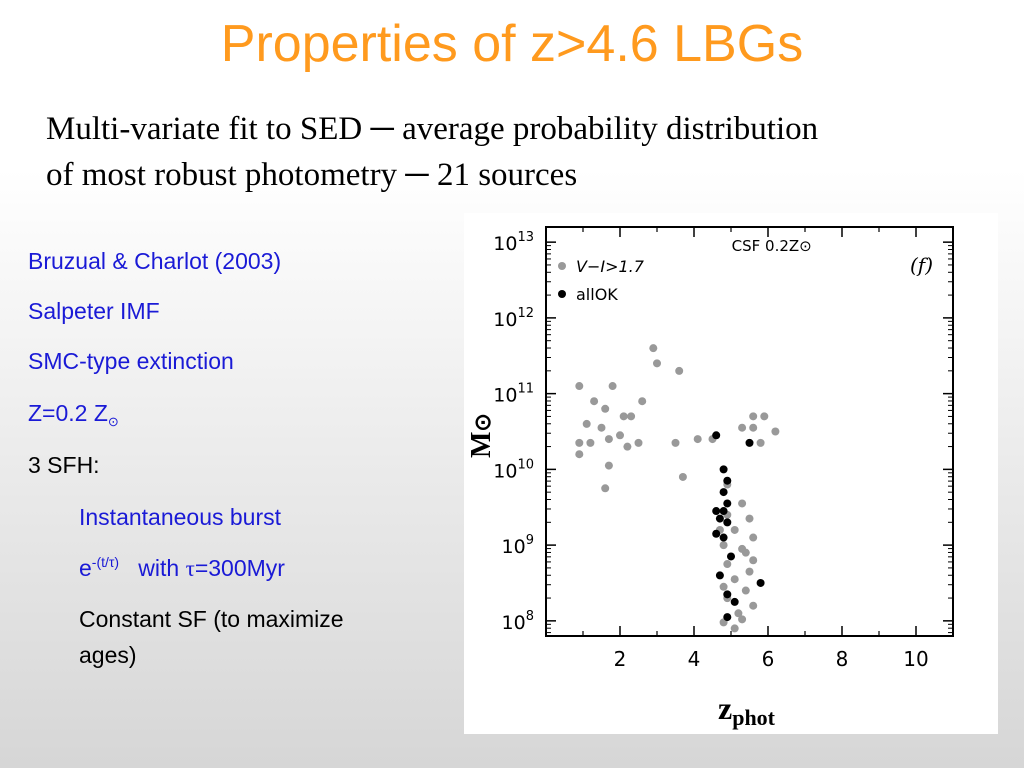  What do you see at coordinates (562, 294) in the screenshot?
I see `legend-marker-allok` at bounding box center [562, 294].